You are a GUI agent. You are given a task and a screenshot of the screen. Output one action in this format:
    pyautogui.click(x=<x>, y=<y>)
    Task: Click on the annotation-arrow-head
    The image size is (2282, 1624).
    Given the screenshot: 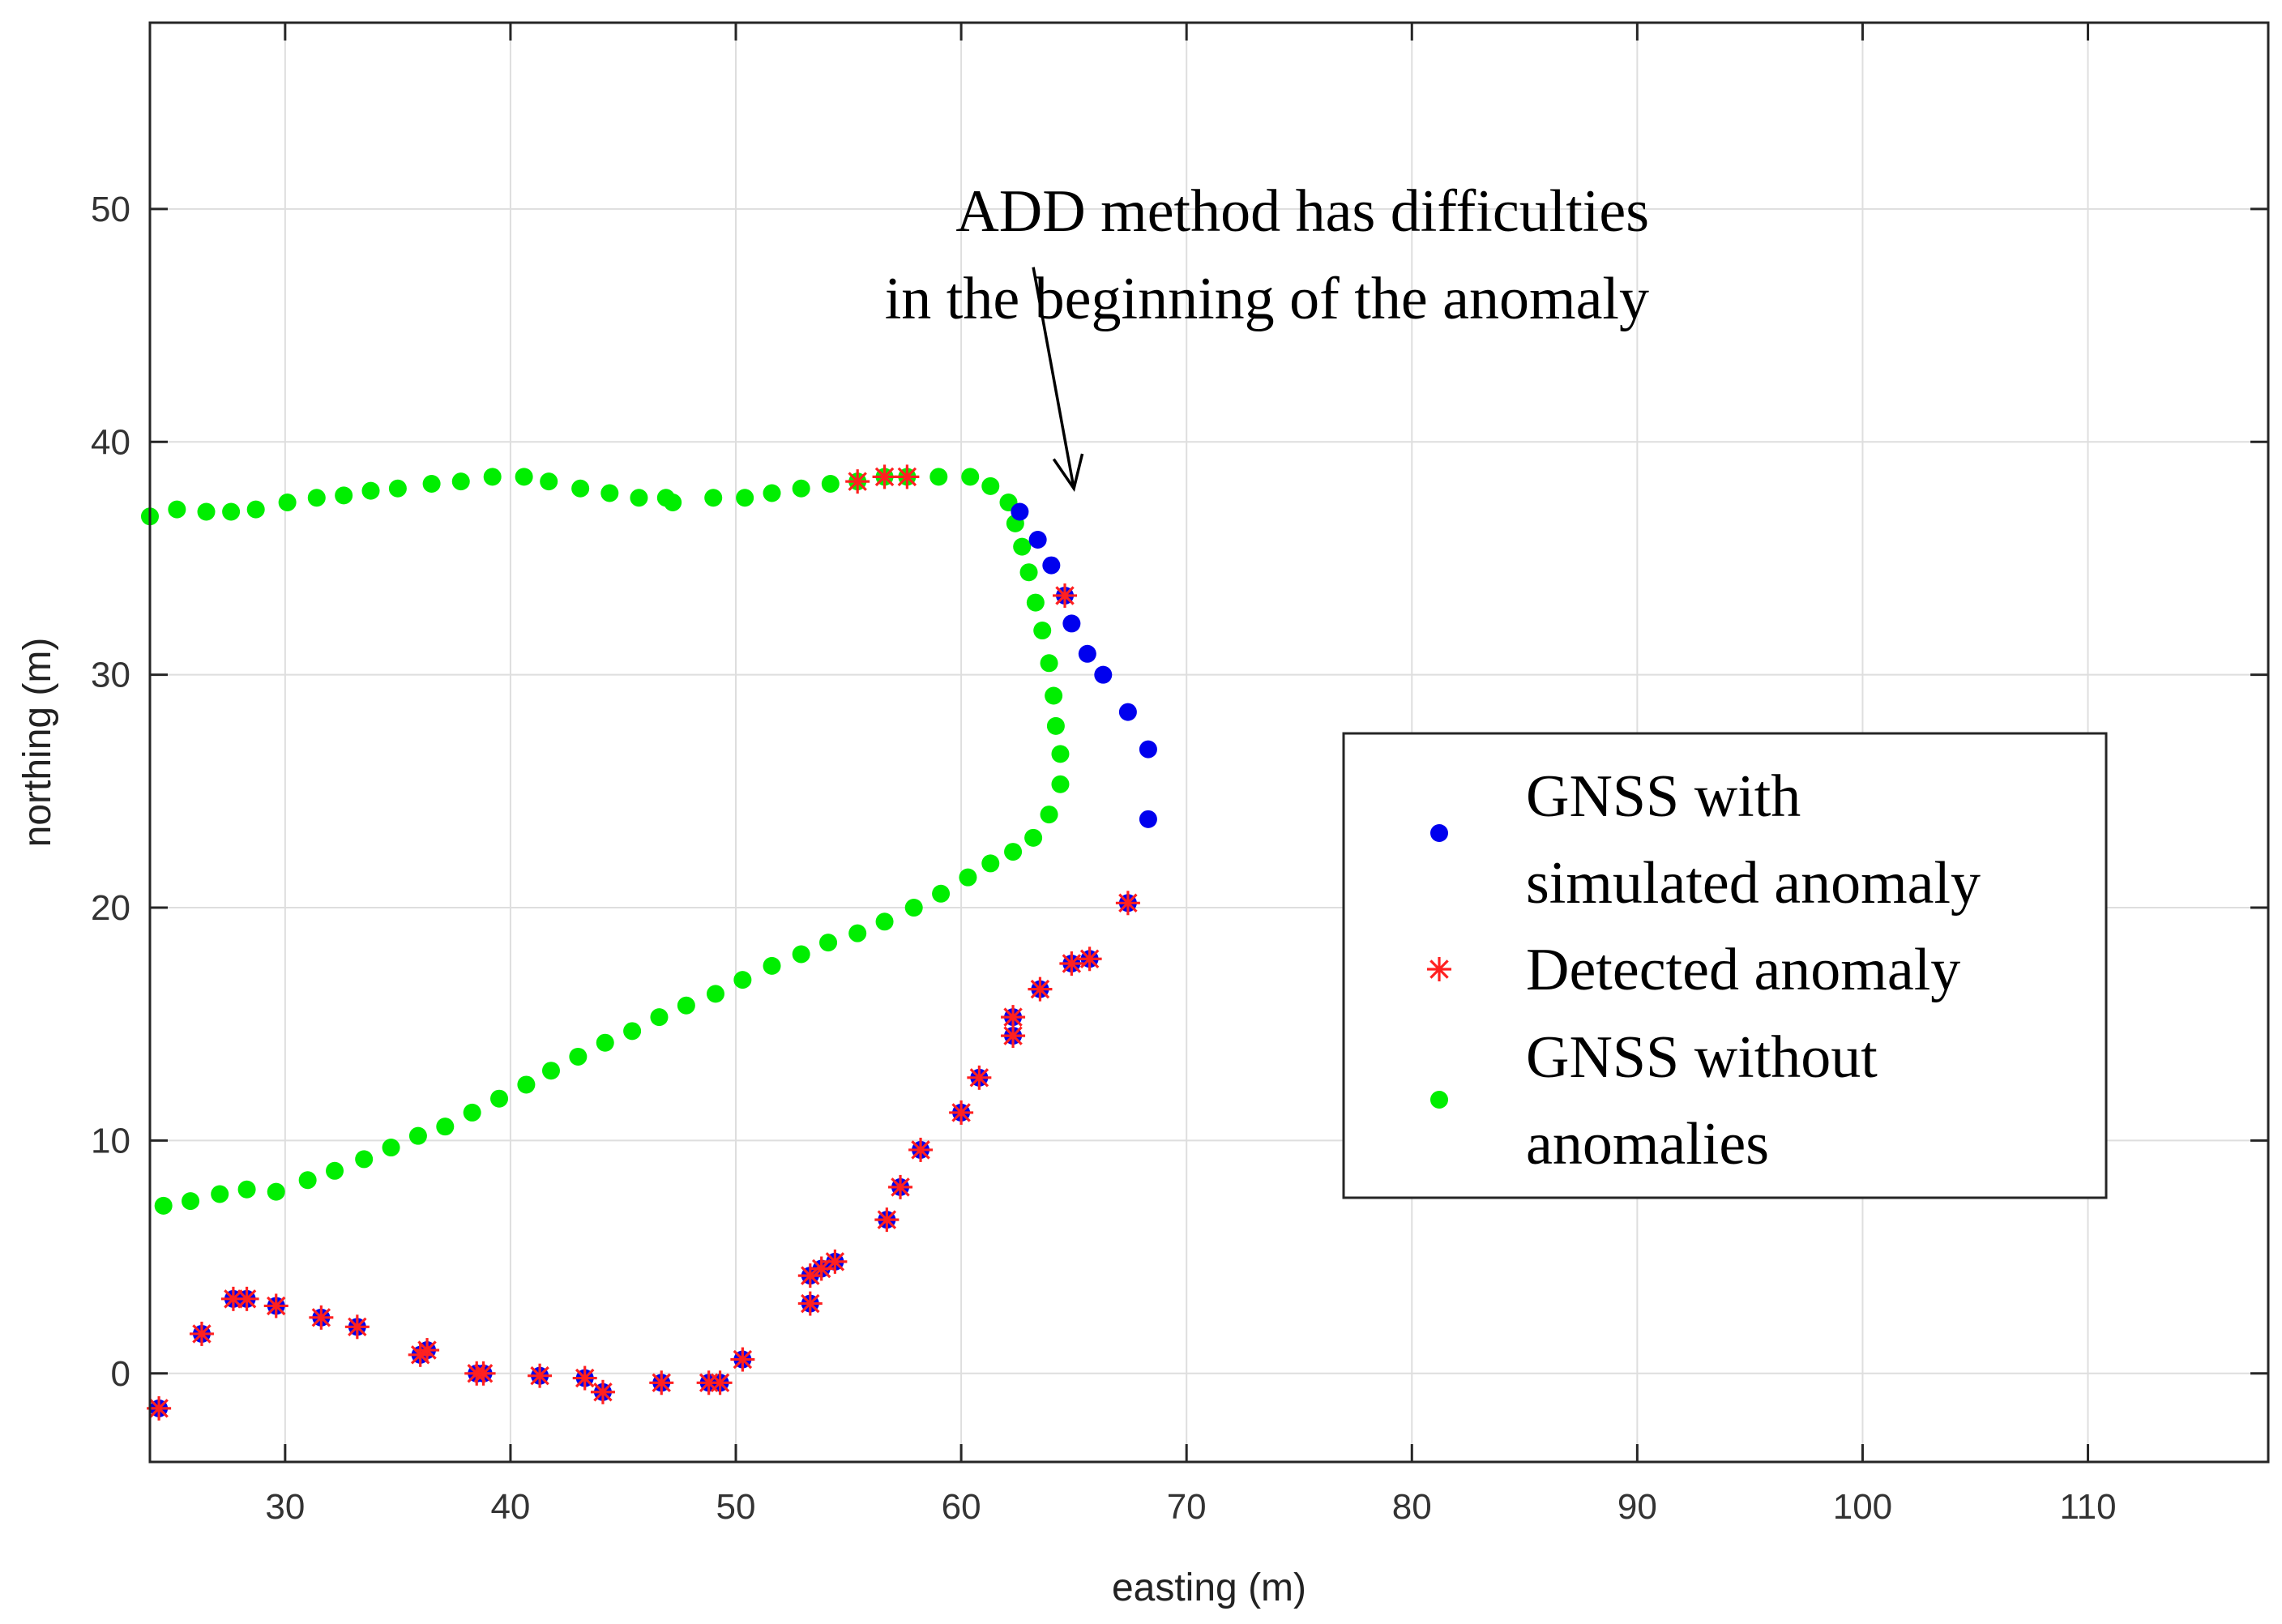 What is the action you would take?
    pyautogui.click(x=1068, y=473)
    